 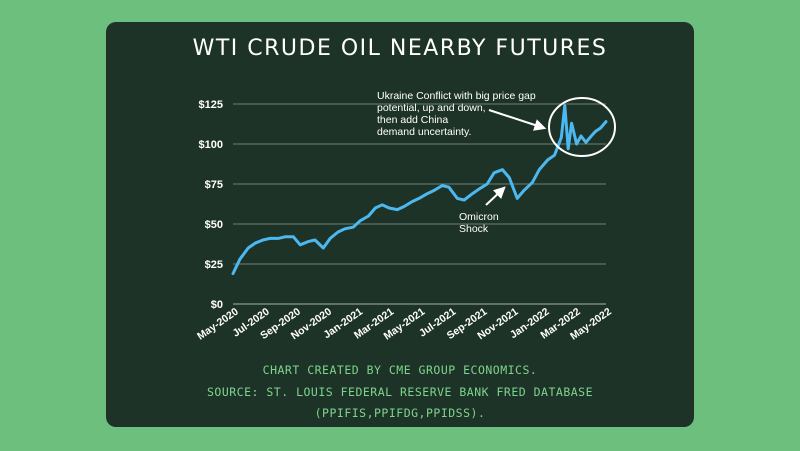 What do you see at coordinates (474, 229) in the screenshot?
I see `annotation-omicron-text: Shock` at bounding box center [474, 229].